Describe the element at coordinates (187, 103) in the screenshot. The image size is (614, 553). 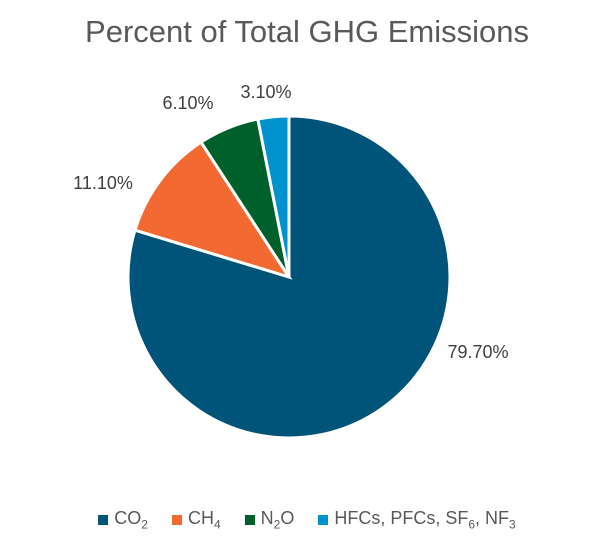
I see `data-label: 6.10%` at that location.